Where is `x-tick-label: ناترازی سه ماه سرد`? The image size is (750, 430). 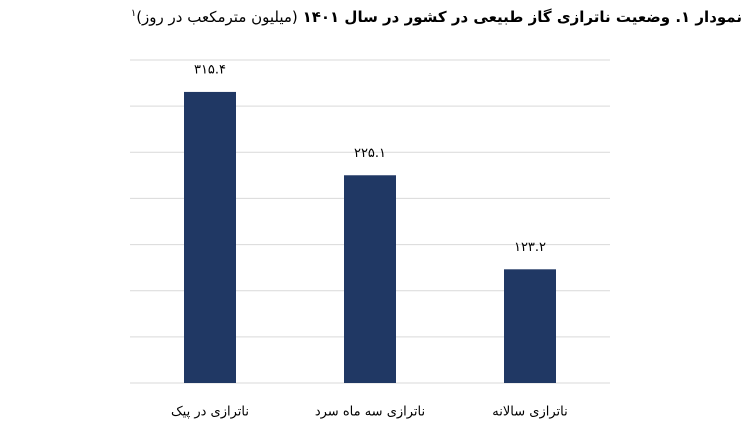
x-tick-label: ناترازی سه ماه سرد is located at coordinates (370, 412).